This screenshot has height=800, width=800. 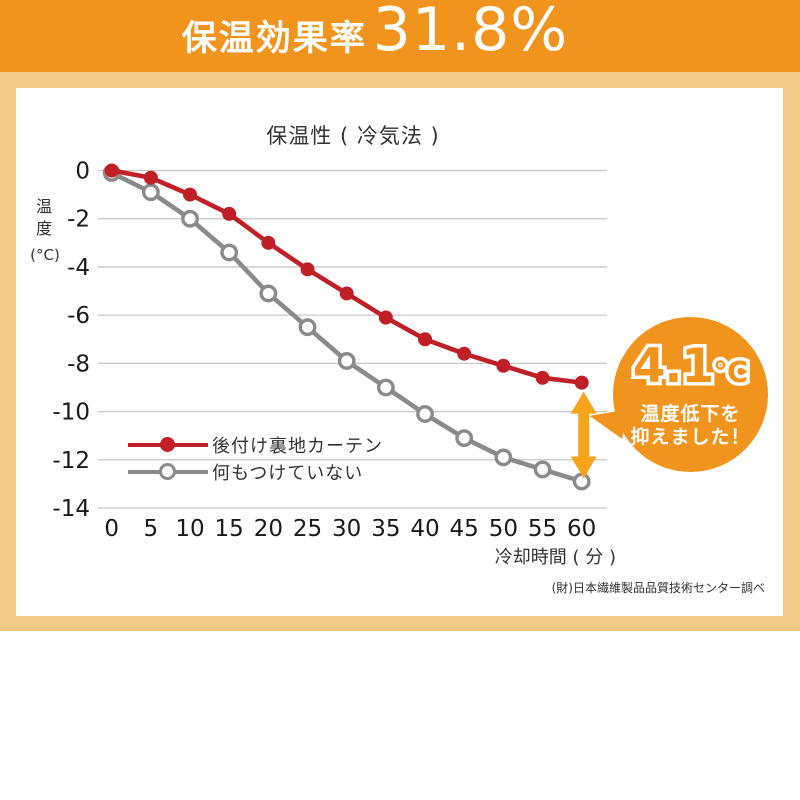 I want to click on svg-text: 30, so click(x=346, y=529).